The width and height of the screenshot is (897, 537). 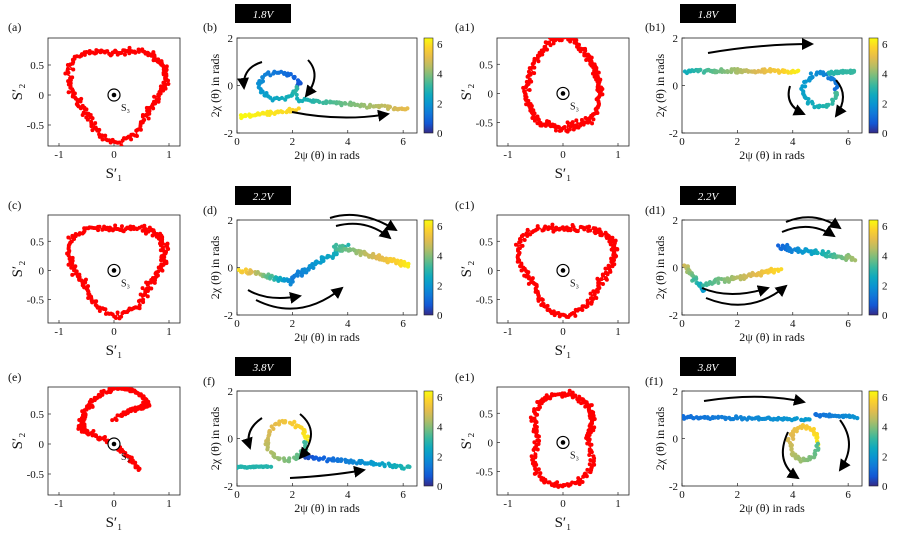 What do you see at coordinates (563, 523) in the screenshot?
I see `x-axis-label: S′₁` at bounding box center [563, 523].